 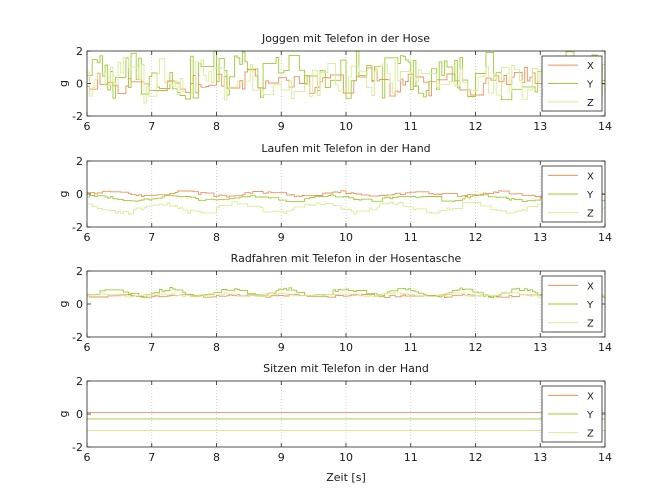 I want to click on chart-title: Joggen mit Telefon in der Hose, so click(x=345, y=38).